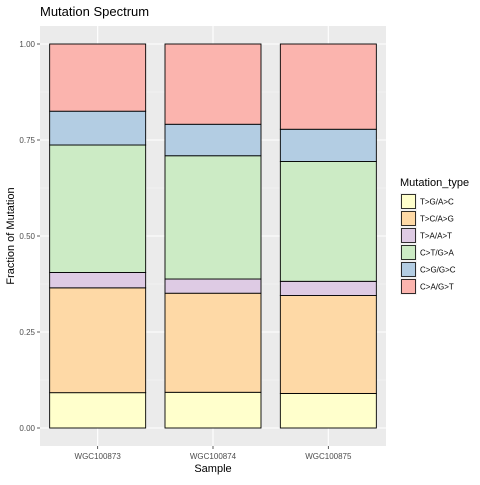  What do you see at coordinates (27, 332) in the screenshot?
I see `y-tick-label: 0.25` at bounding box center [27, 332].